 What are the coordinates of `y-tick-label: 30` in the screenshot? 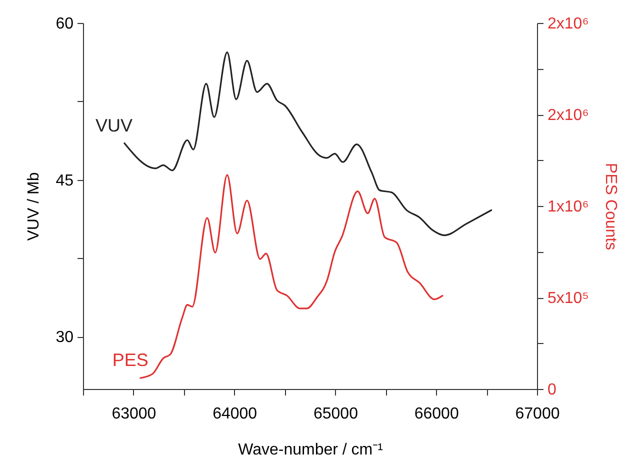 It's located at (65, 337).